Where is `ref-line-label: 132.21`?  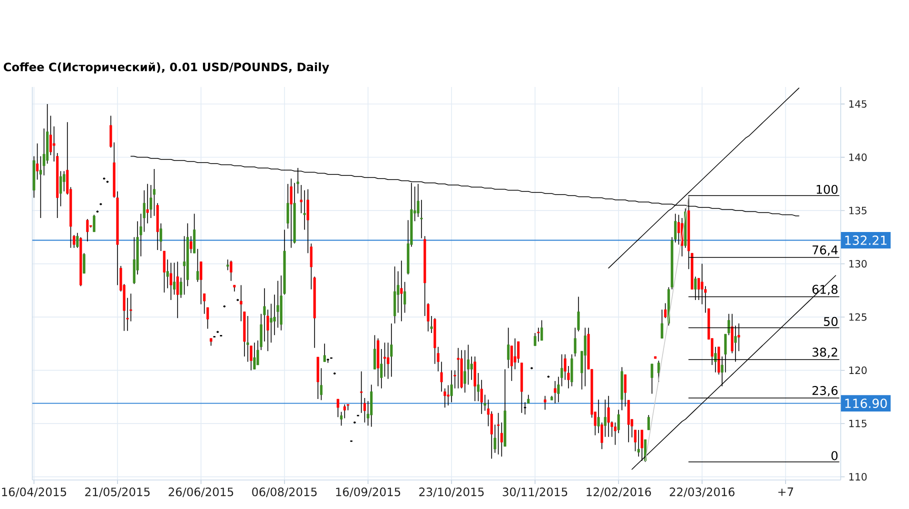 ref-line-label: 132.21 is located at coordinates (865, 240).